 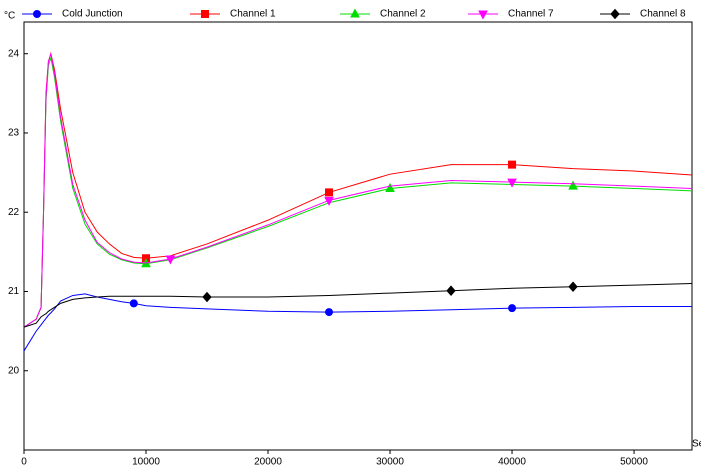 What do you see at coordinates (14, 212) in the screenshot?
I see `y-tick-label: 22` at bounding box center [14, 212].